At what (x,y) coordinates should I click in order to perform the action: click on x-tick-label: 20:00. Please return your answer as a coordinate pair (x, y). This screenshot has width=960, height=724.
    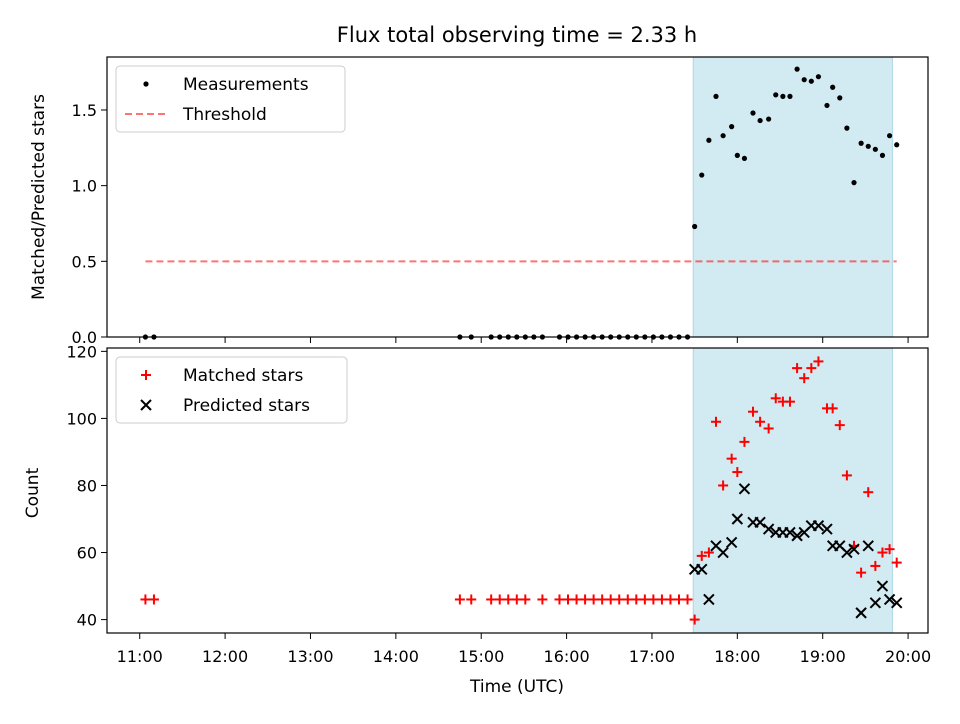
    Looking at the image, I should click on (908, 656).